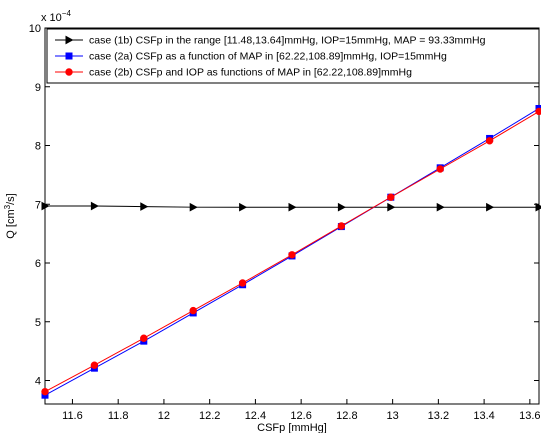 The height and width of the screenshot is (433, 541). What do you see at coordinates (255, 416) in the screenshot?
I see `x-tick-label: 12.4` at bounding box center [255, 416].